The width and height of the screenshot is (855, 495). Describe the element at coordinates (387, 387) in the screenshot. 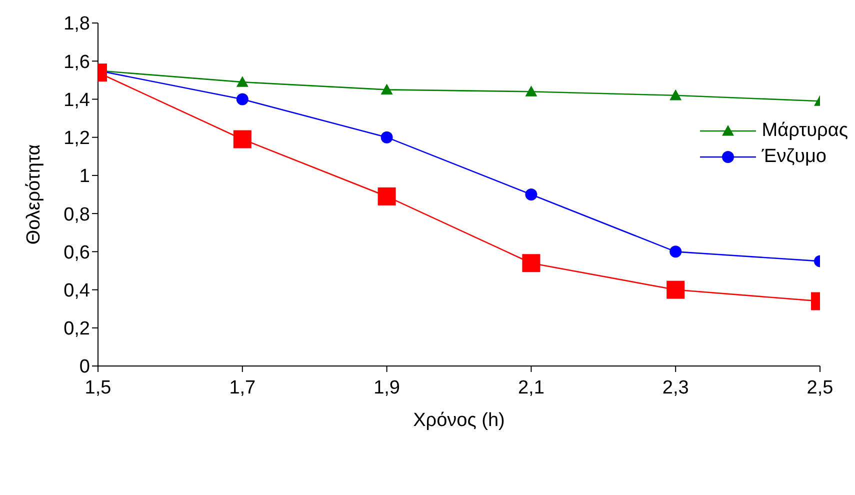

I see `x-tick-label: 1,9` at that location.